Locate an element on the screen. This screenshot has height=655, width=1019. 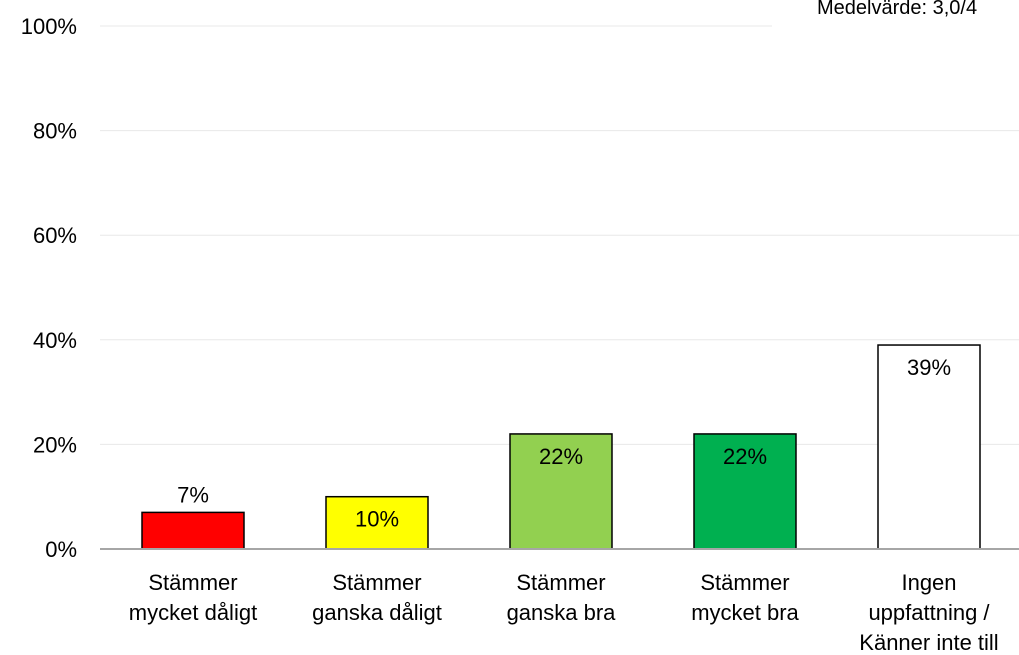
x-category-label: ganska bra is located at coordinates (562, 612).